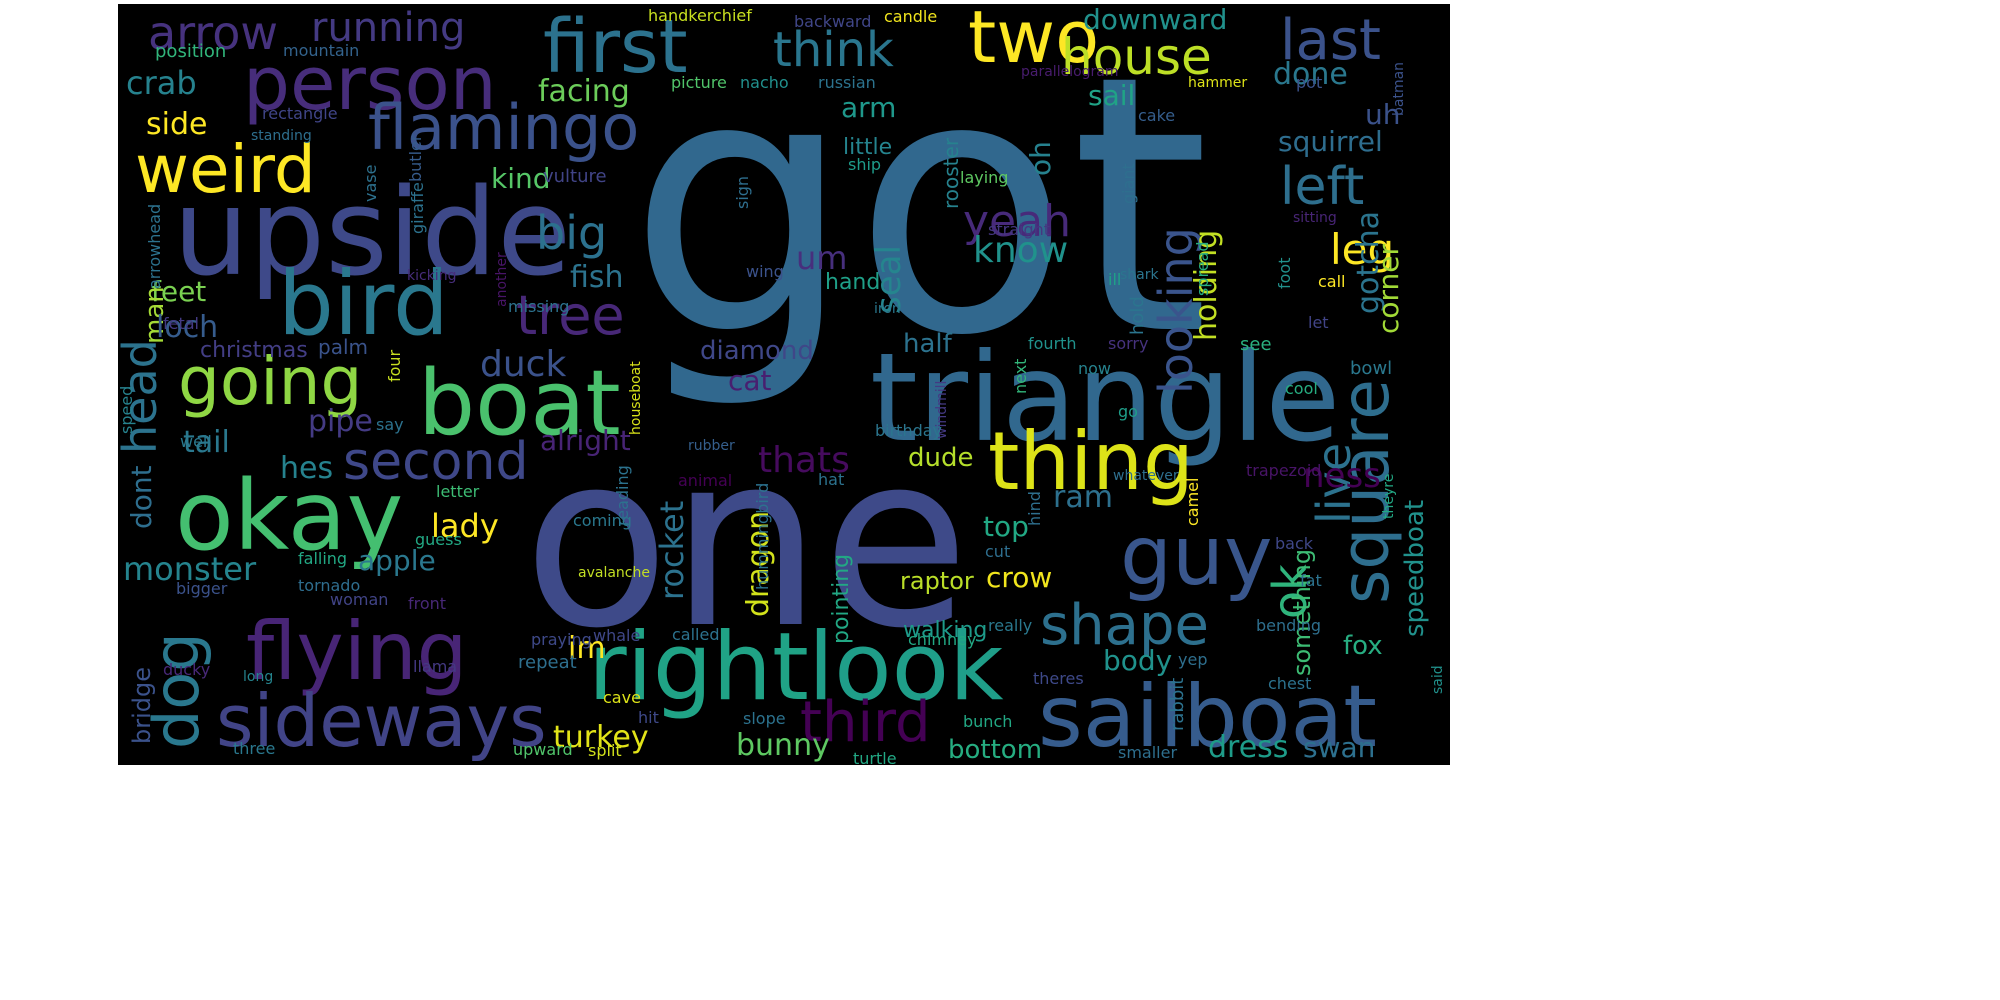 The image size is (2000, 1000). I want to click on cloud-word-rooster: rooster, so click(951, 173).